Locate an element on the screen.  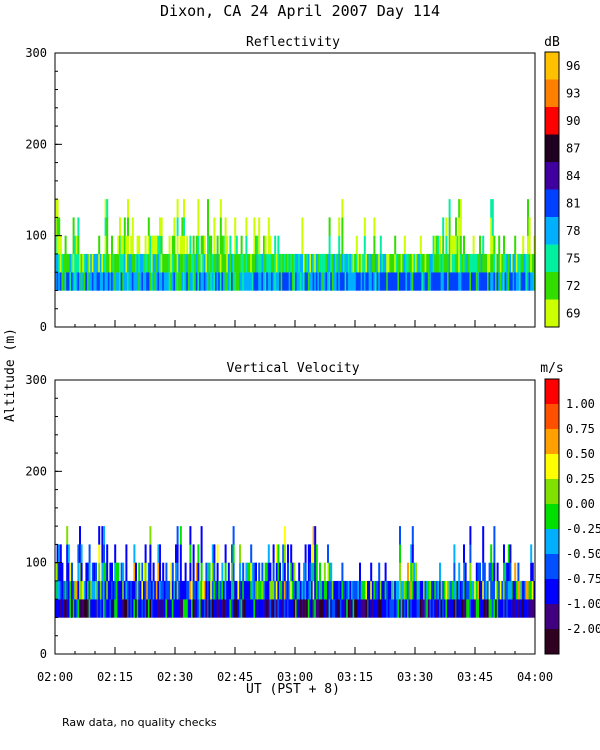
velocity-heatmap is located at coordinates (295, 572).